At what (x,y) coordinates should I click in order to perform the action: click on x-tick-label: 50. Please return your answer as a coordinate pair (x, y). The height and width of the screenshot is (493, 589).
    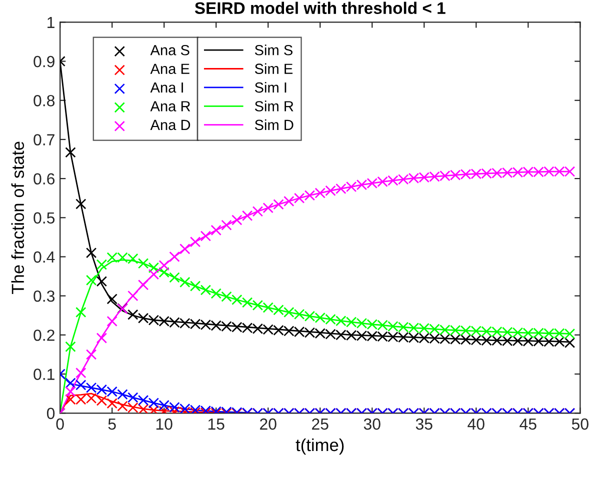
    Looking at the image, I should click on (580, 424).